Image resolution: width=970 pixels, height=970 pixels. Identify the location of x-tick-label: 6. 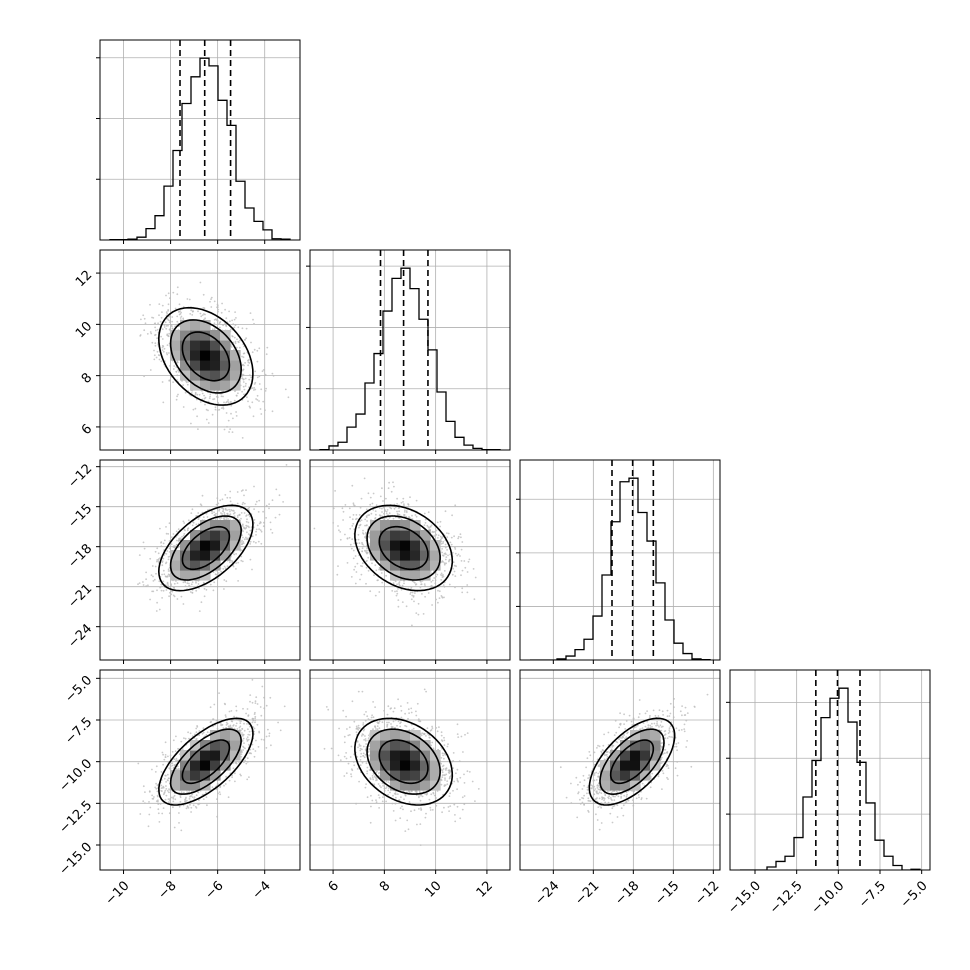
(334, 886).